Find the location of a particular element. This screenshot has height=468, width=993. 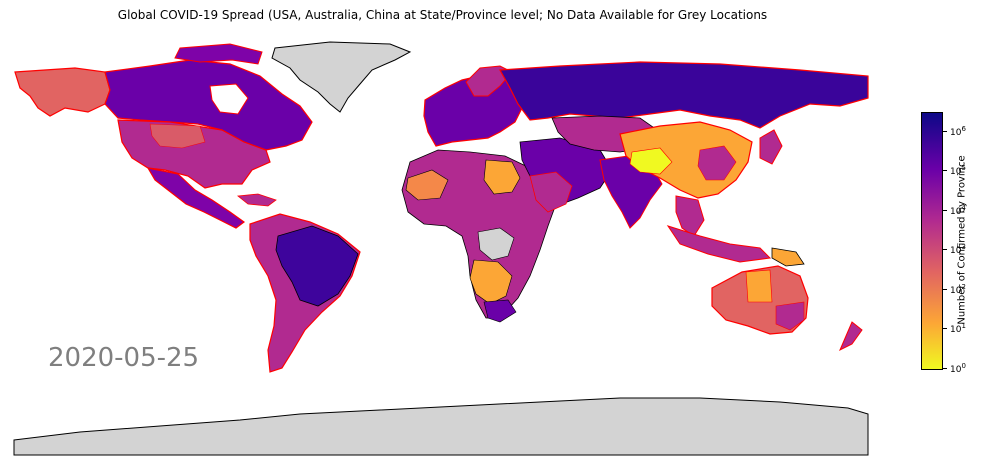

region-south-africa is located at coordinates (500, 311).